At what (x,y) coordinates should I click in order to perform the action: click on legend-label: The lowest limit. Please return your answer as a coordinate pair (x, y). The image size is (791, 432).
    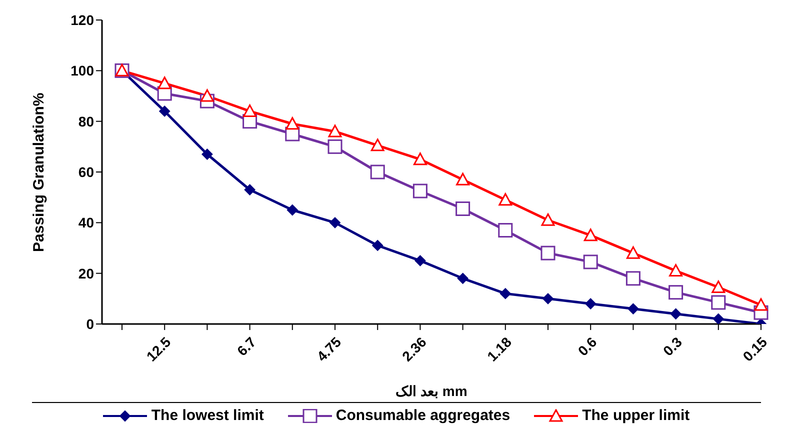
    Looking at the image, I should click on (207, 415).